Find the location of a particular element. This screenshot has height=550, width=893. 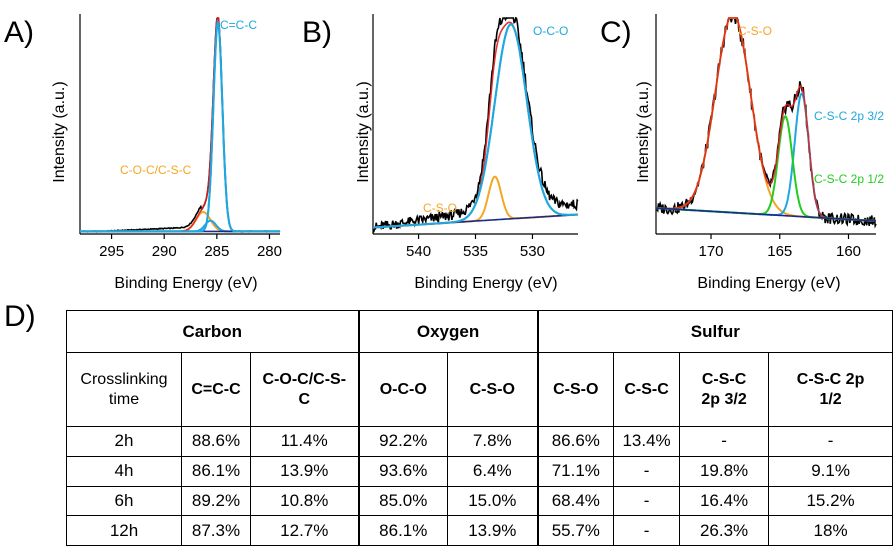

panel-letter-a: A) is located at coordinates (19, 32).